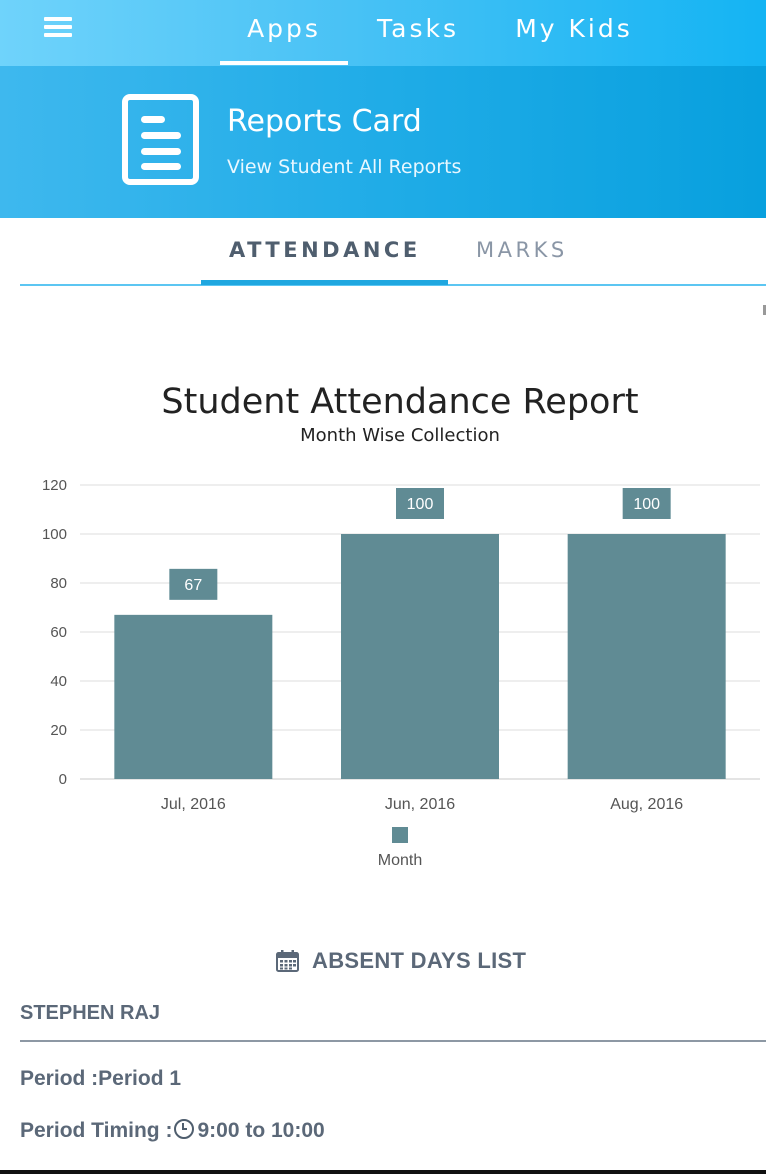  Describe the element at coordinates (160, 139) in the screenshot. I see `report-document-icon` at that location.